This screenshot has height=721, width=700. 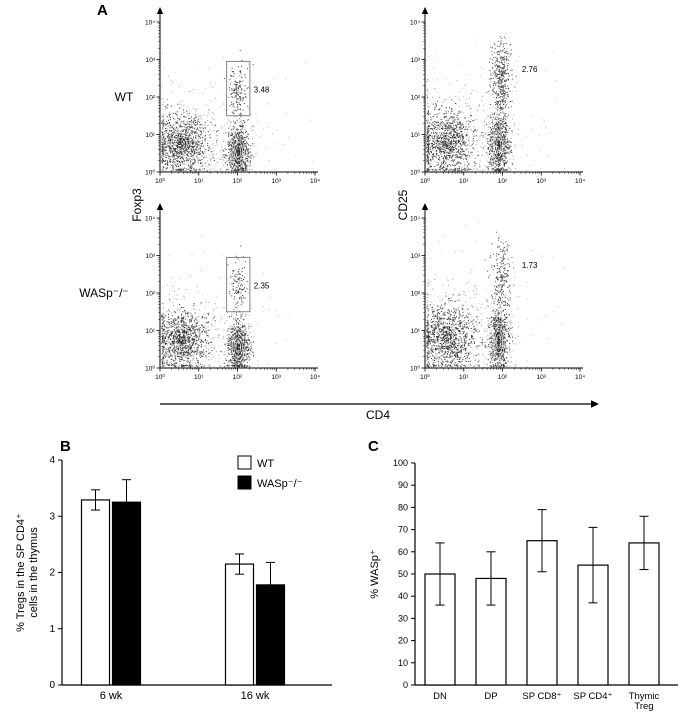 What do you see at coordinates (375, 574) in the screenshot?
I see `y-axis-title: % WASp⁺` at bounding box center [375, 574].